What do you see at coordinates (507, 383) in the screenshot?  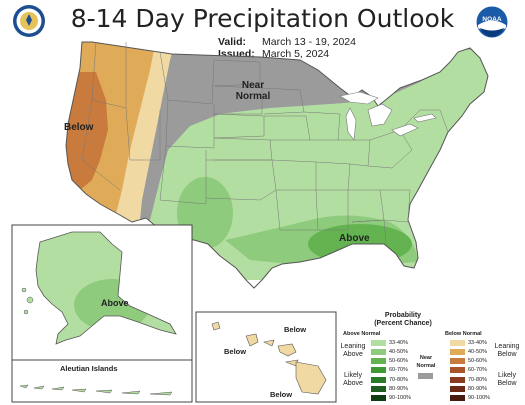 I see `likely-below-line2: Below` at bounding box center [507, 383].